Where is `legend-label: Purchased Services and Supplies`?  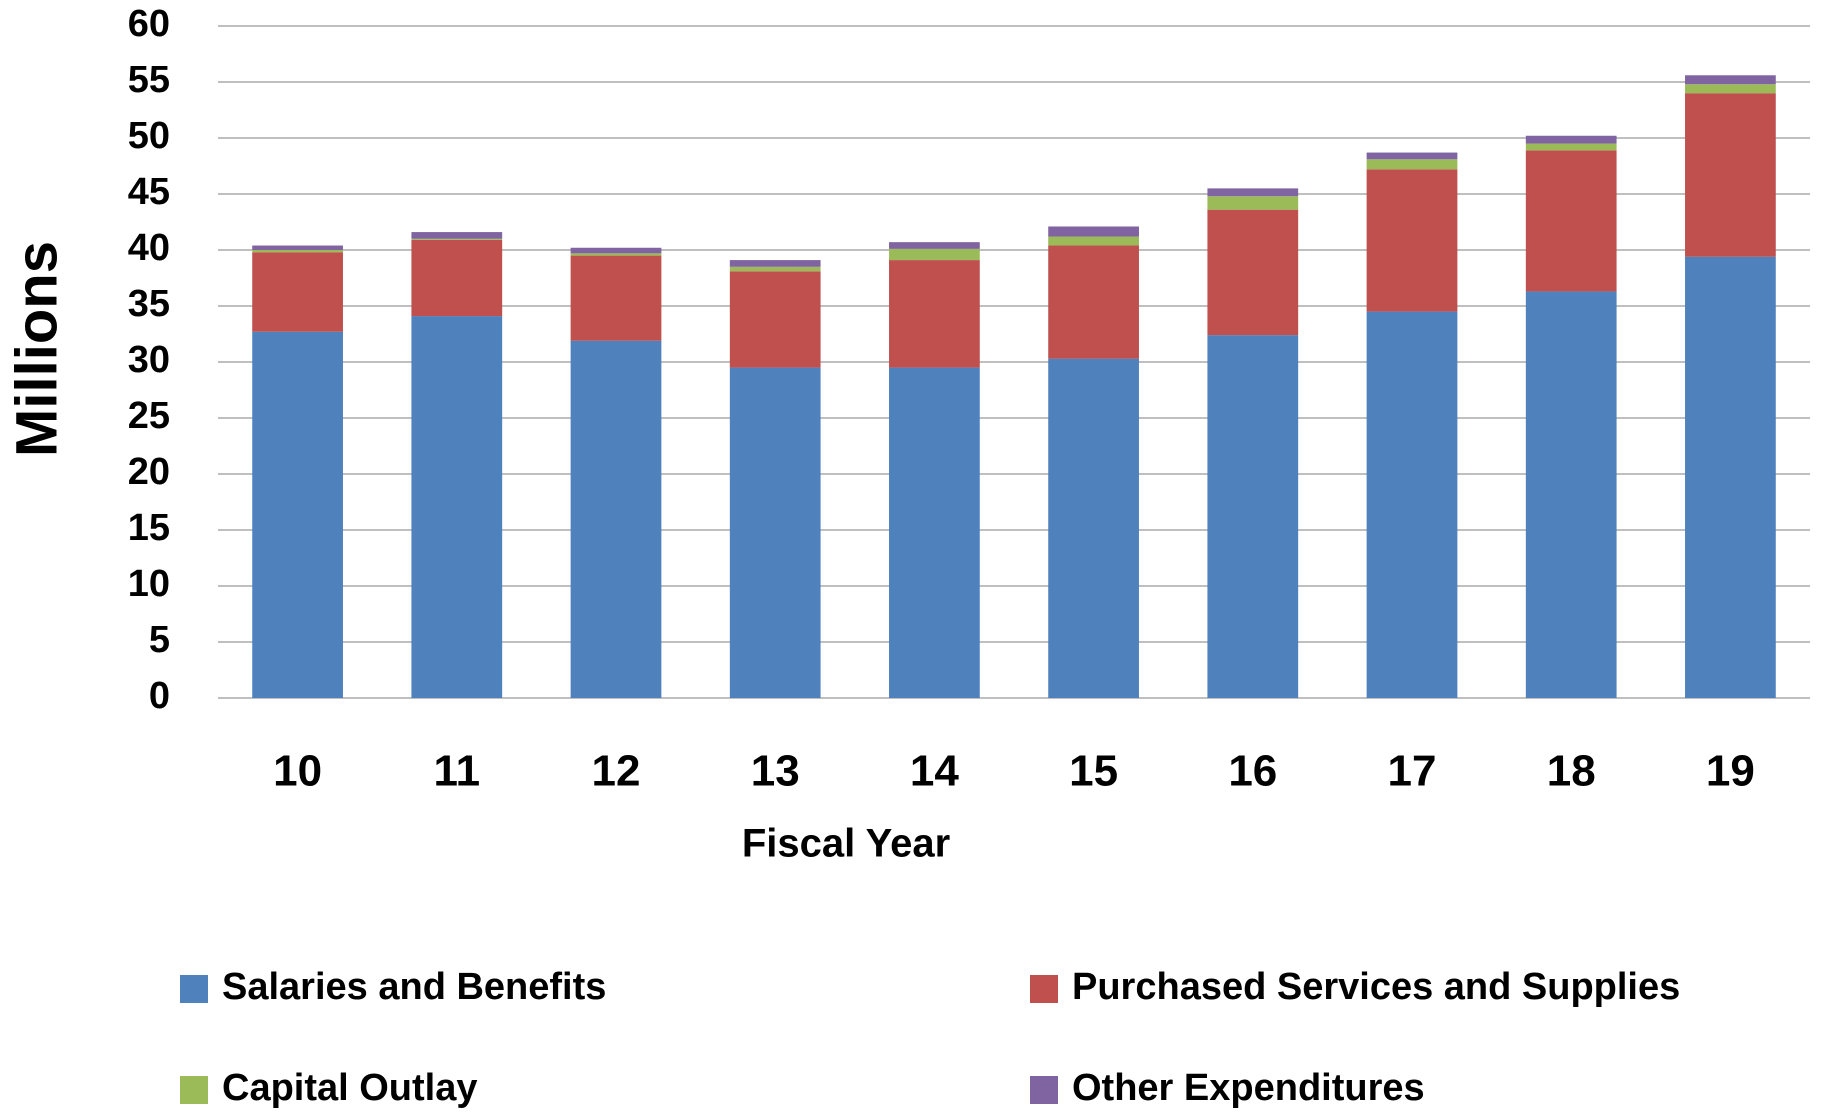 legend-label: Purchased Services and Supplies is located at coordinates (1376, 987).